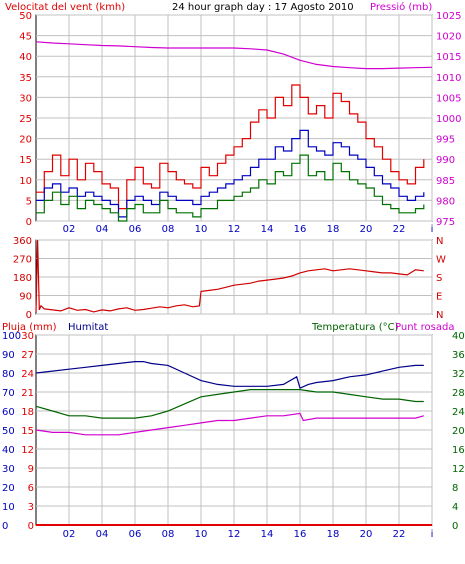  What do you see at coordinates (445, 222) in the screenshot?
I see `y-tick-label-pressure: 975` at bounding box center [445, 222].